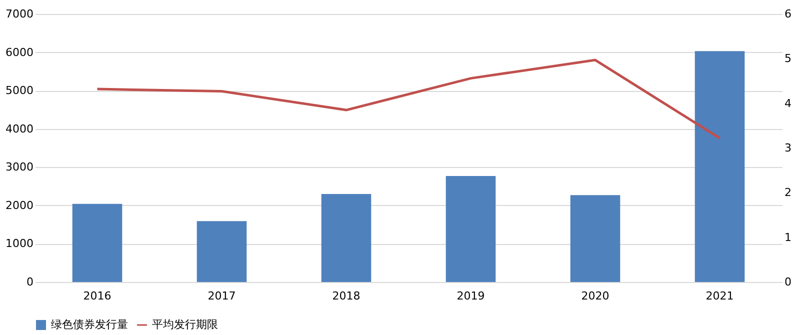 The width and height of the screenshot is (796, 335). What do you see at coordinates (20, 14) in the screenshot?
I see `y-tick-label: 7000` at bounding box center [20, 14].